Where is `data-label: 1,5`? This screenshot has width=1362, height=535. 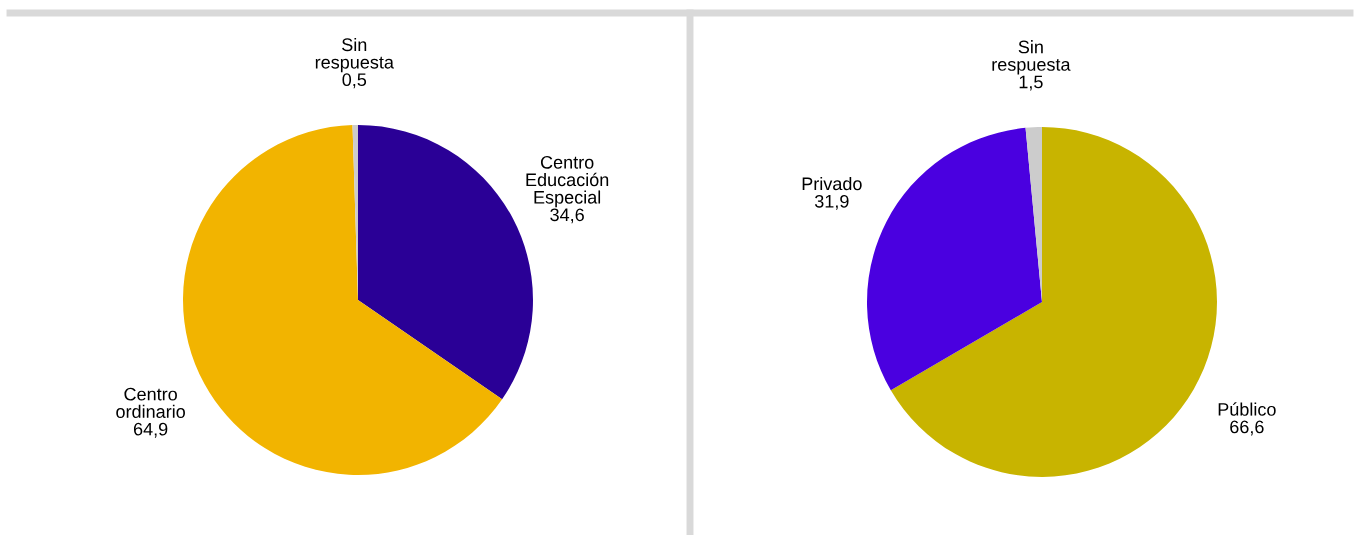
data-label: 1,5 is located at coordinates (1031, 83).